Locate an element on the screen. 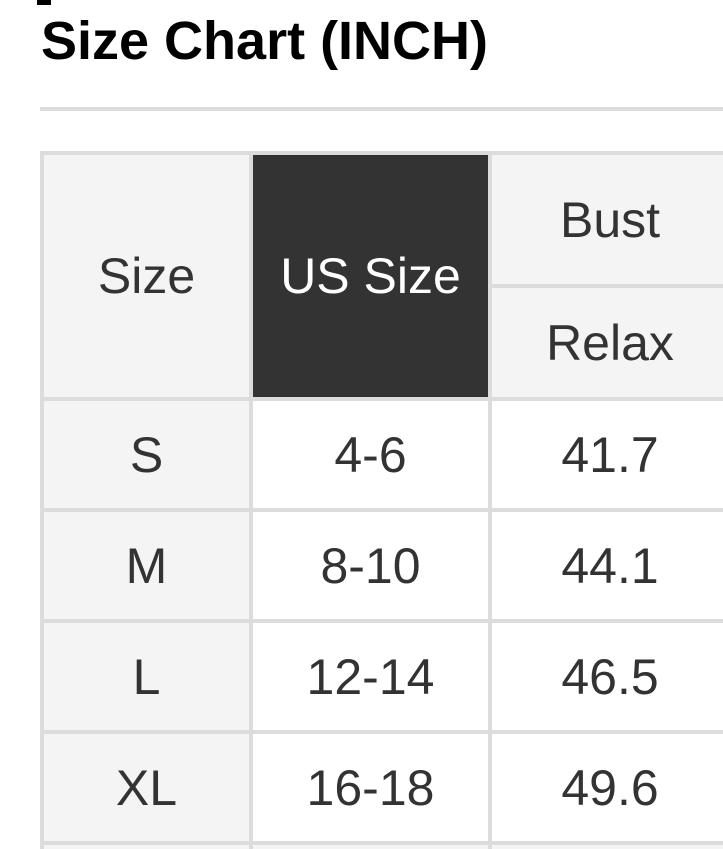 The width and height of the screenshot is (723, 849). bust-relax-cell: 46.5 is located at coordinates (605, 676).